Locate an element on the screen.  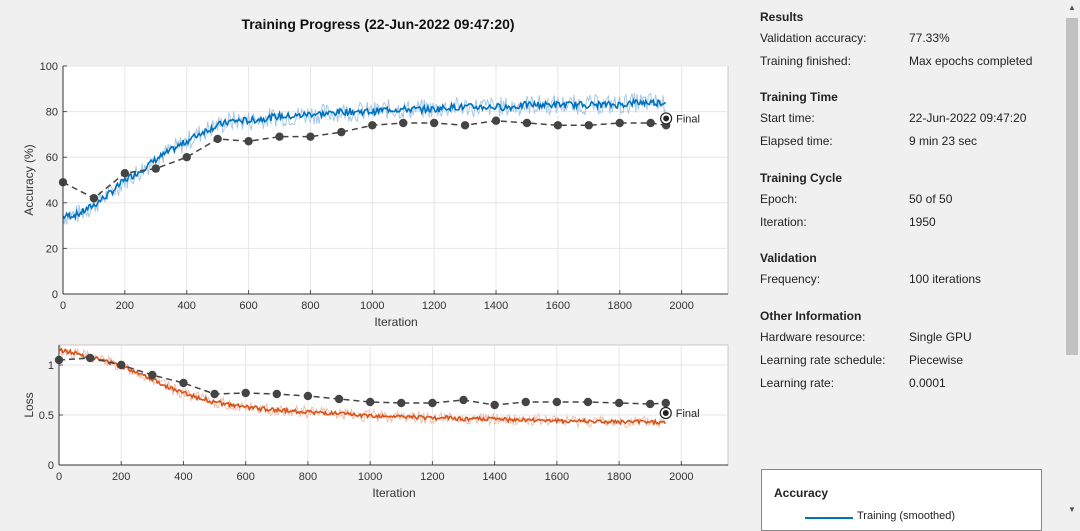
legend-training-entry: Training (smoothed) is located at coordinates (906, 516).